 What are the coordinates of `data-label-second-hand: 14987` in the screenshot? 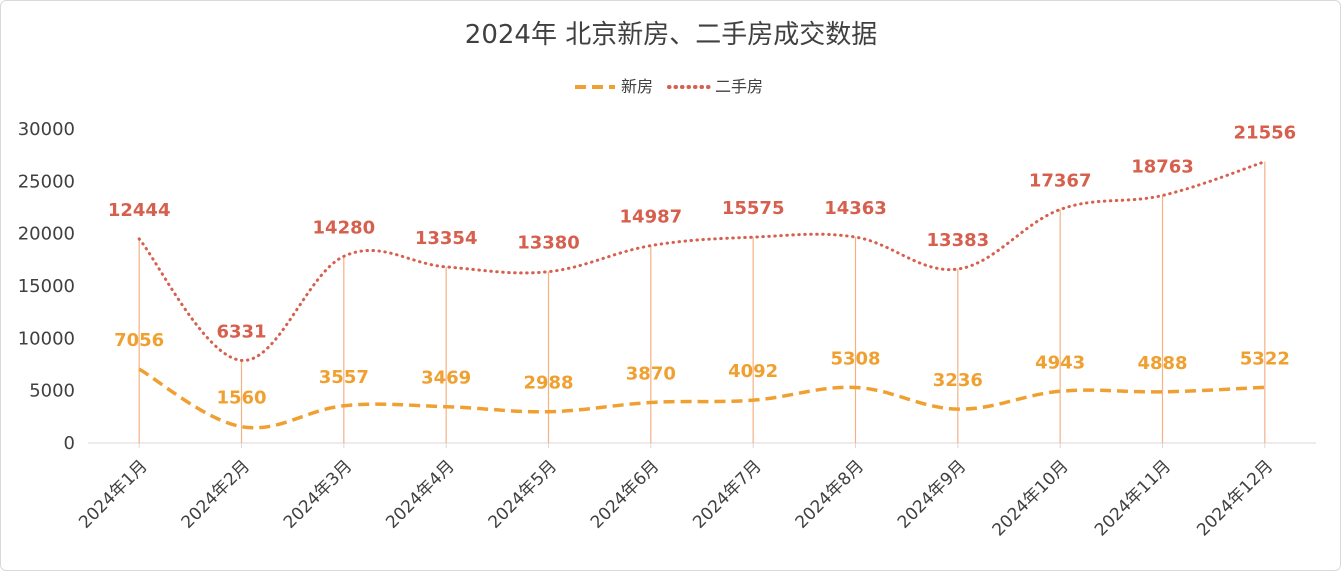 It's located at (651, 217).